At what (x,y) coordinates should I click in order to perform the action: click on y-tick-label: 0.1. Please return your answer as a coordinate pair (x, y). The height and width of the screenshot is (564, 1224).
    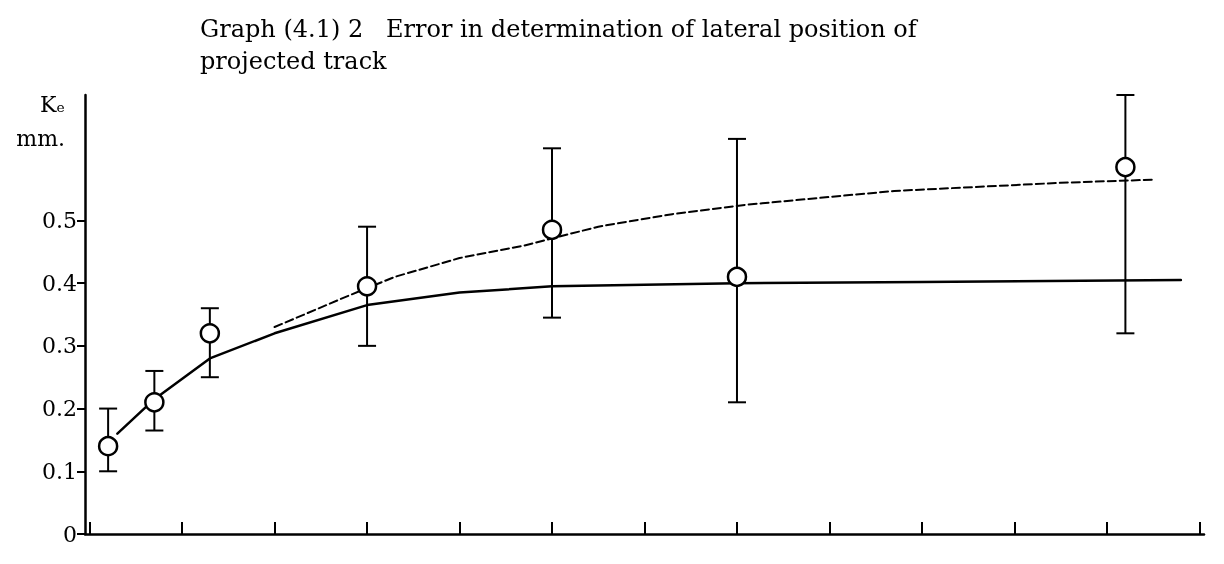
    Looking at the image, I should click on (59, 471).